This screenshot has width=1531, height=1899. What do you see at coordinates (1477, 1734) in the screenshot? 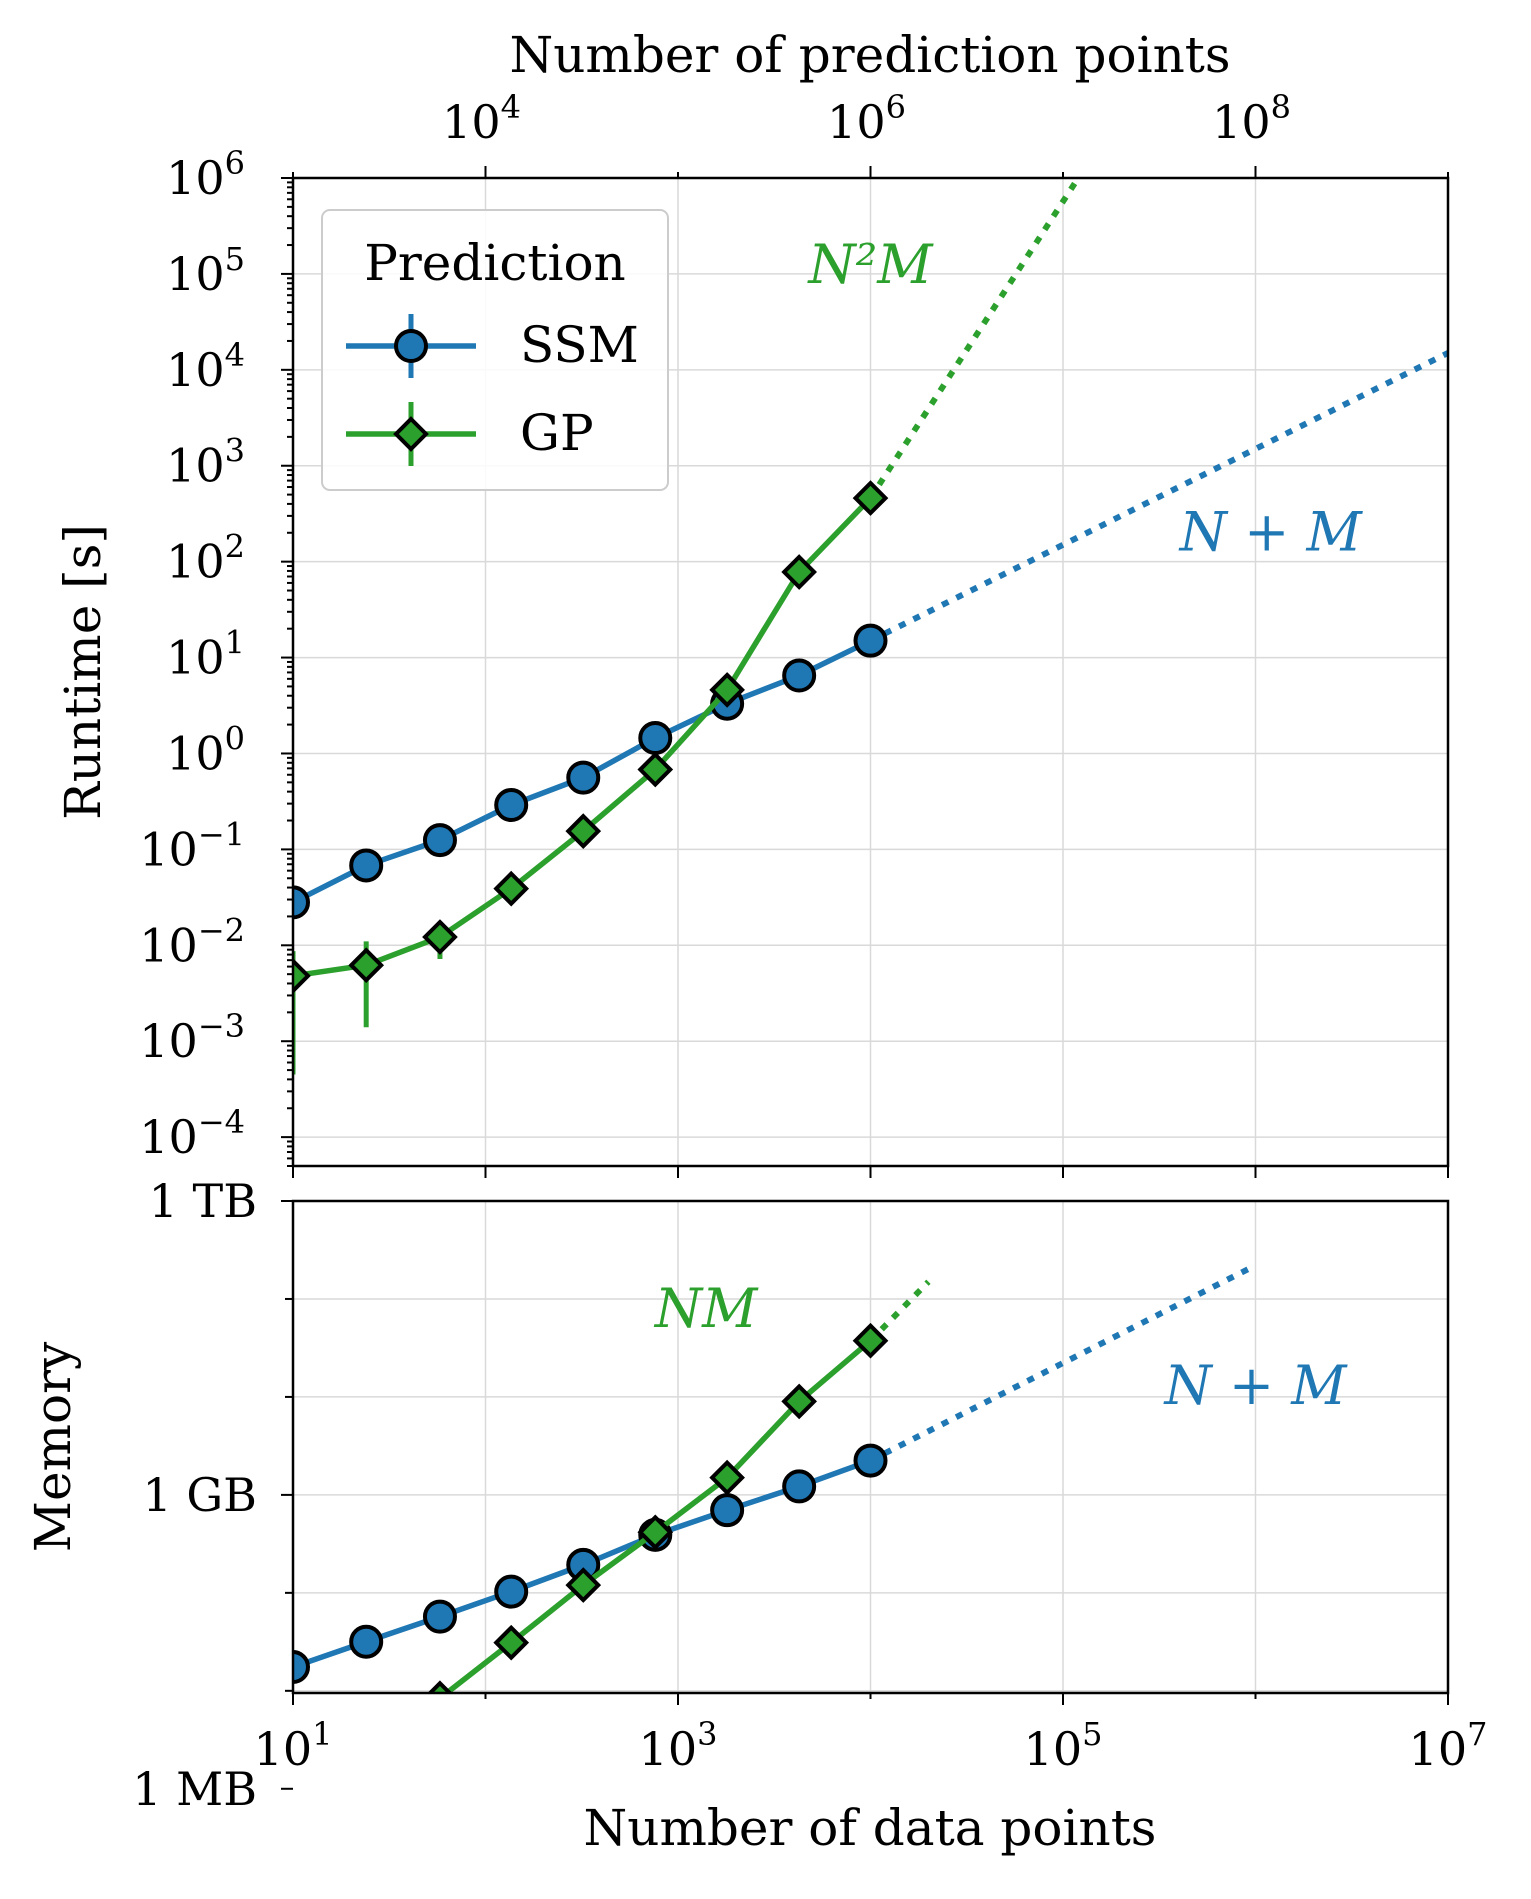
I see `x-tick-label-exp: 7` at bounding box center [1477, 1734].